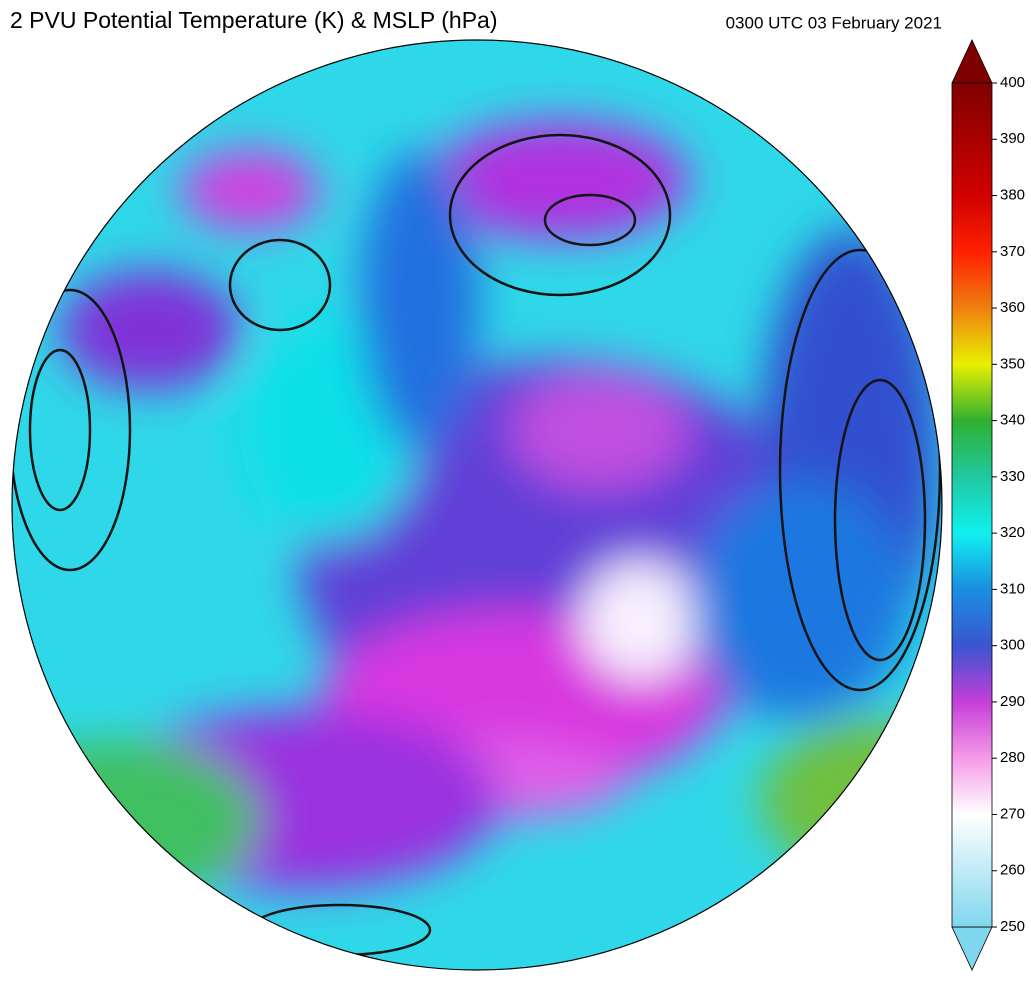 The height and width of the screenshot is (987, 1031). Describe the element at coordinates (1012, 926) in the screenshot. I see `colorbar-tick-label: 250` at that location.